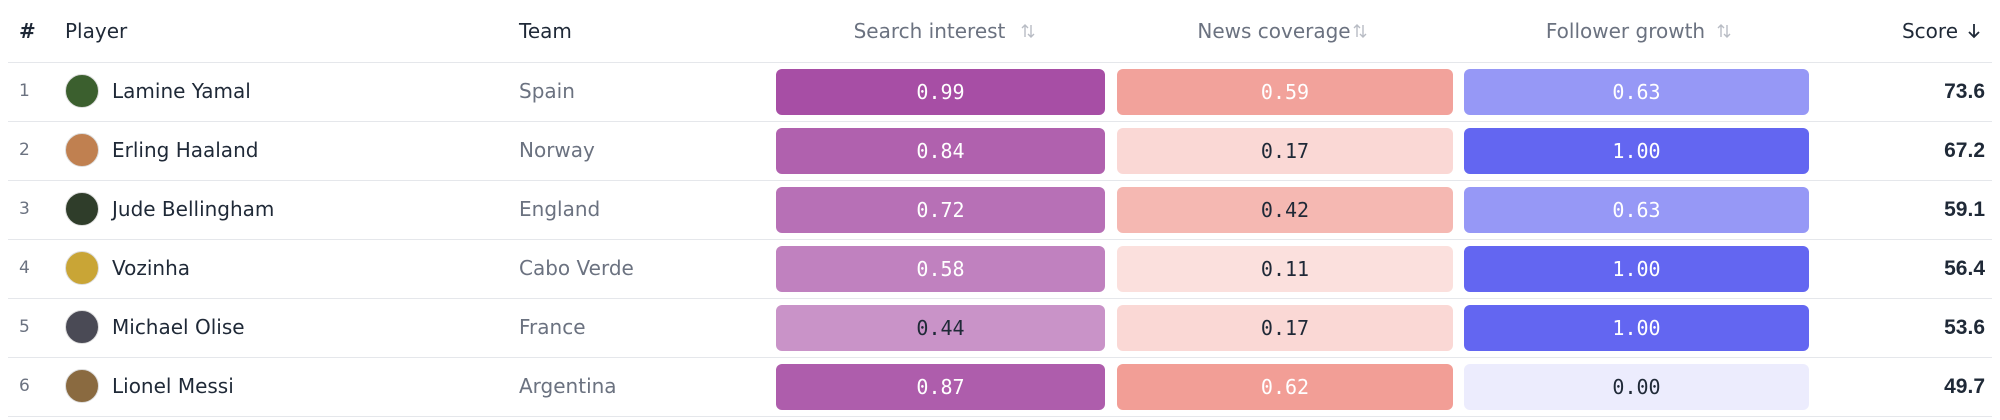  What do you see at coordinates (1274, 31) in the screenshot?
I see `header-metric: News coverage` at bounding box center [1274, 31].